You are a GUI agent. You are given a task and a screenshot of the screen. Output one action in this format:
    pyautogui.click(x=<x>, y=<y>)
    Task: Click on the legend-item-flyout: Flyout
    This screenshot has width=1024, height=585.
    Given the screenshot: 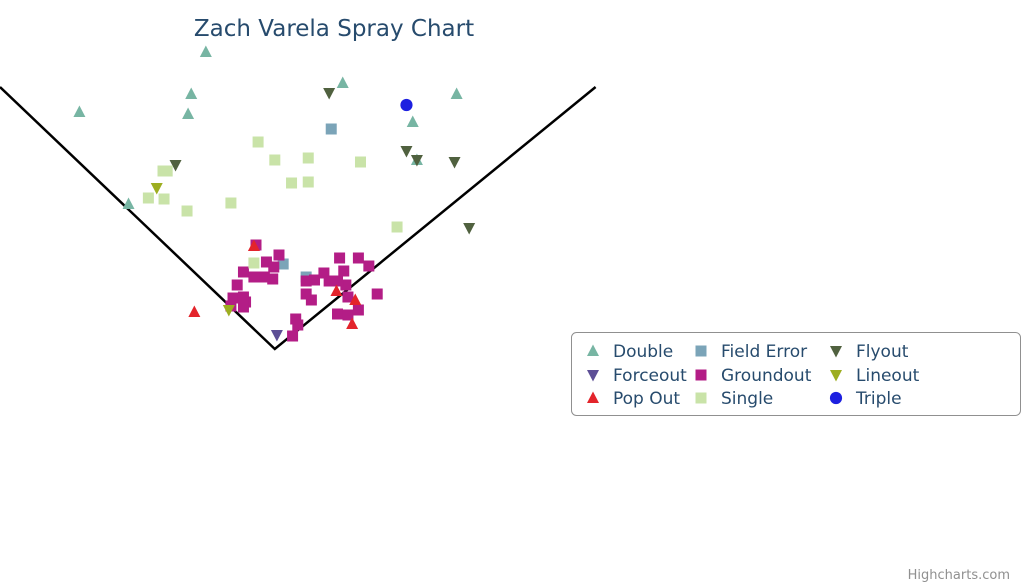 What is the action you would take?
    pyautogui.click(x=869, y=352)
    